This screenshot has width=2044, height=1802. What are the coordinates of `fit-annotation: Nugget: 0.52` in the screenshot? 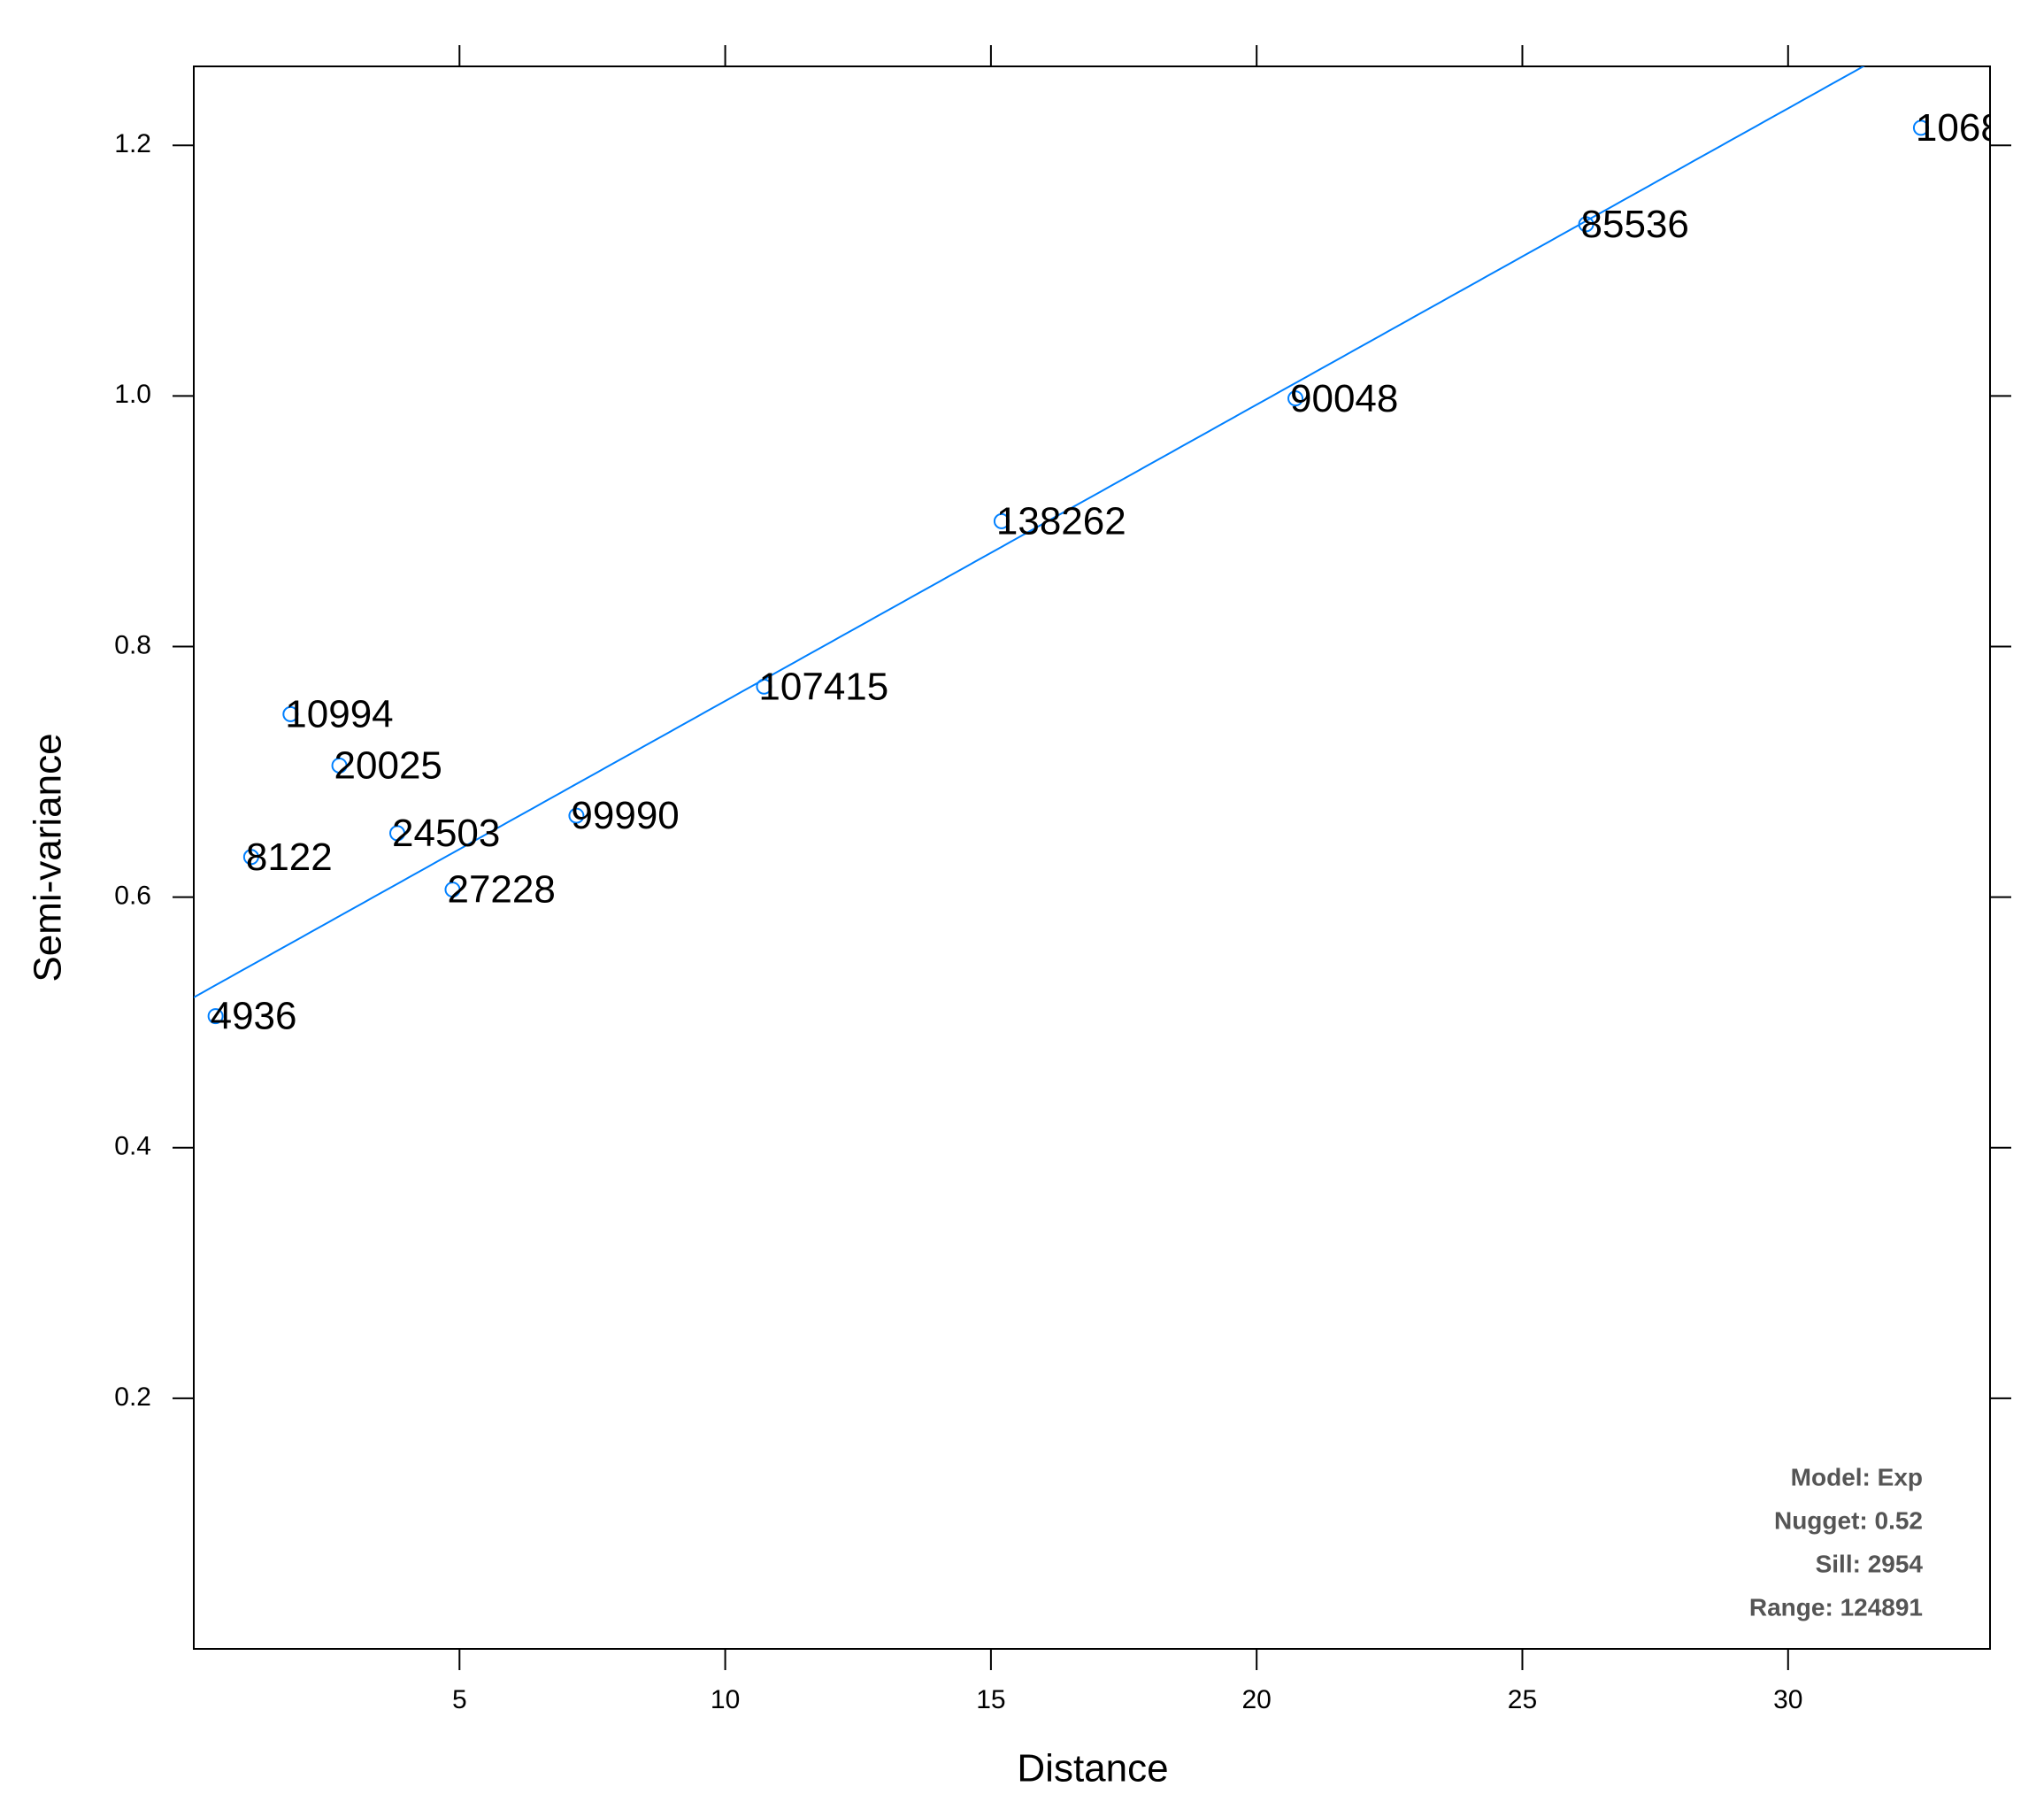 It's located at (1849, 1520).